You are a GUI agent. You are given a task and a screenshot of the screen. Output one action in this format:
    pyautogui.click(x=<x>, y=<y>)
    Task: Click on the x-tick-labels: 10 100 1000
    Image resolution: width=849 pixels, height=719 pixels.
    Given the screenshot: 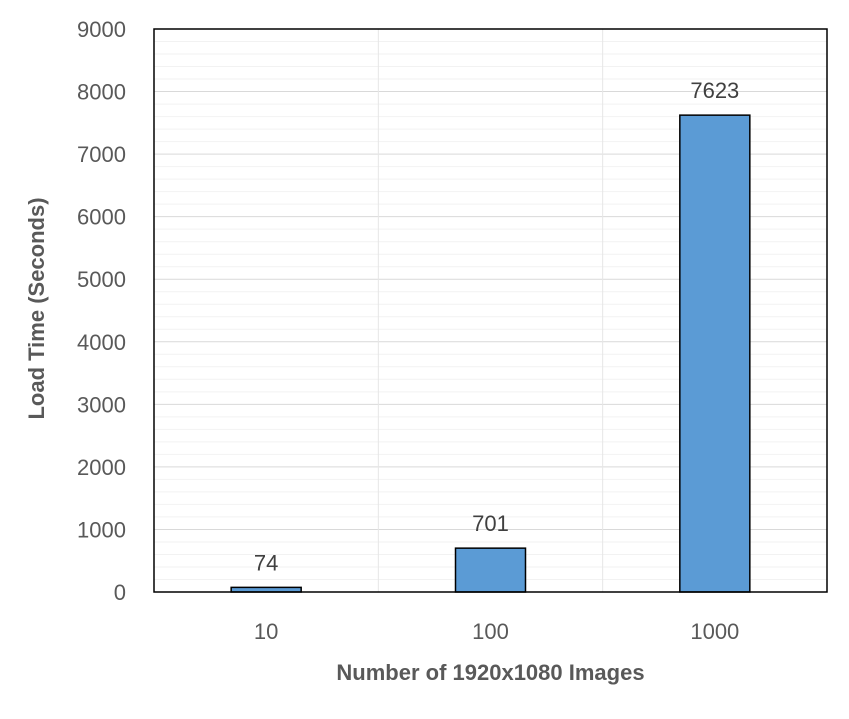 What is the action you would take?
    pyautogui.click(x=496, y=631)
    